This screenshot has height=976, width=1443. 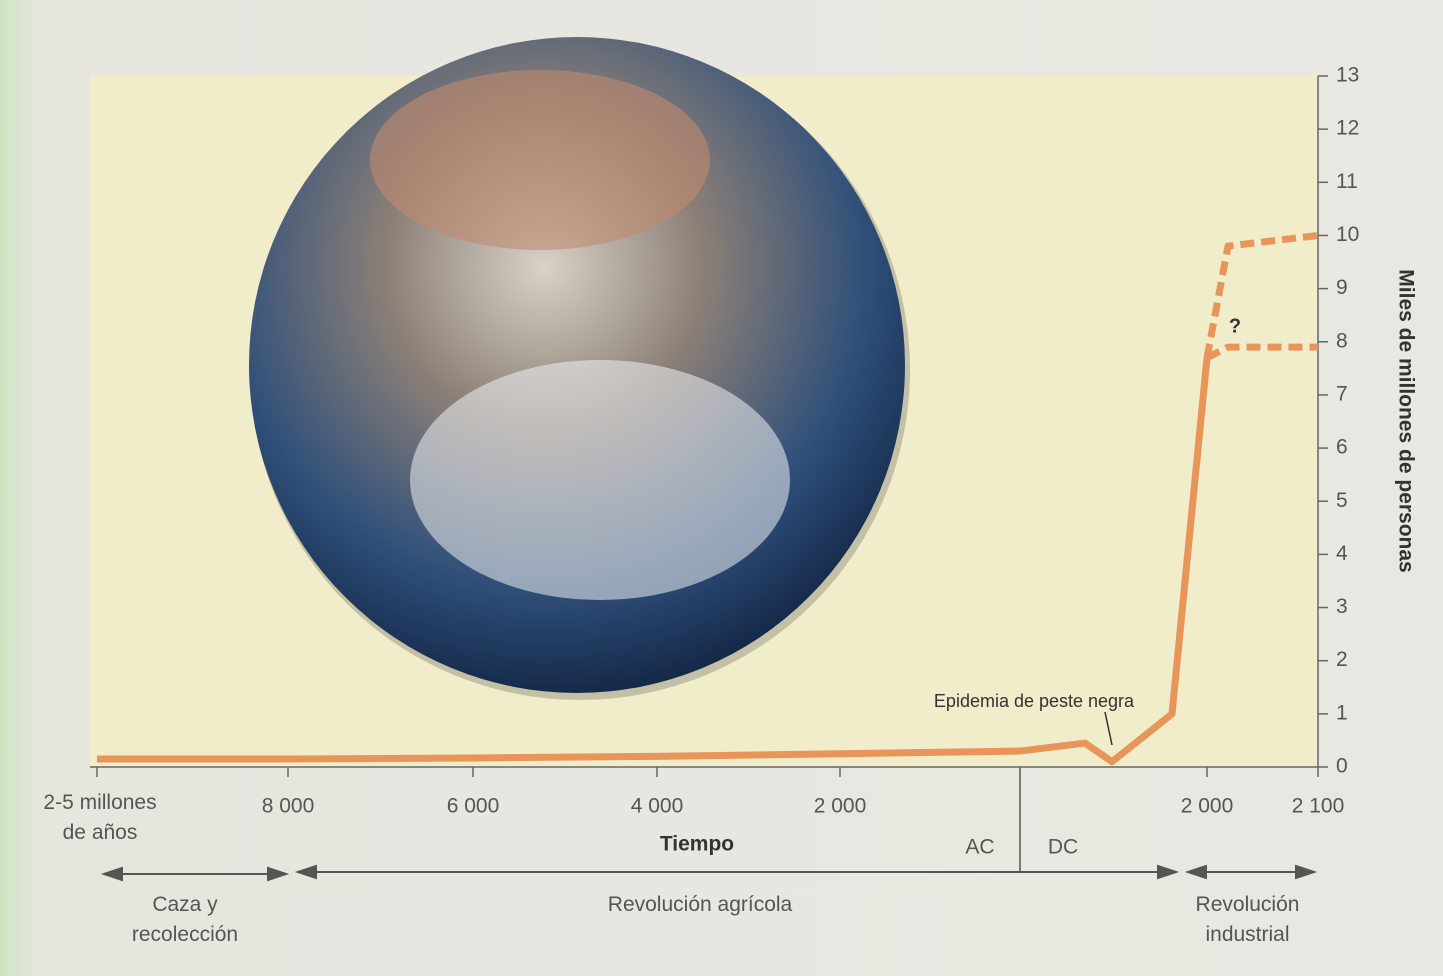 What do you see at coordinates (540, 160) in the screenshot?
I see `earth-land` at bounding box center [540, 160].